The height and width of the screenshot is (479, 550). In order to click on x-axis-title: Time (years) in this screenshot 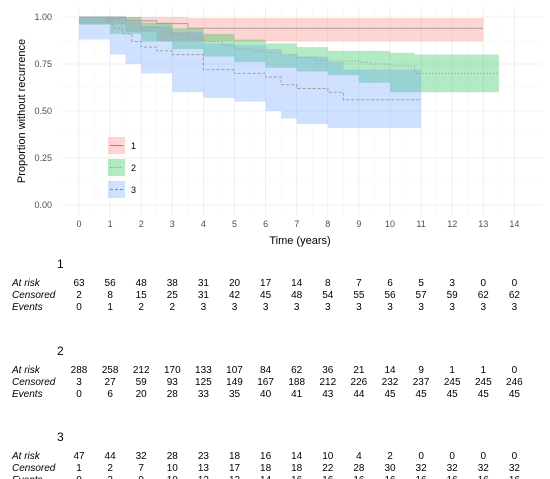, I will do `click(299, 241)`.